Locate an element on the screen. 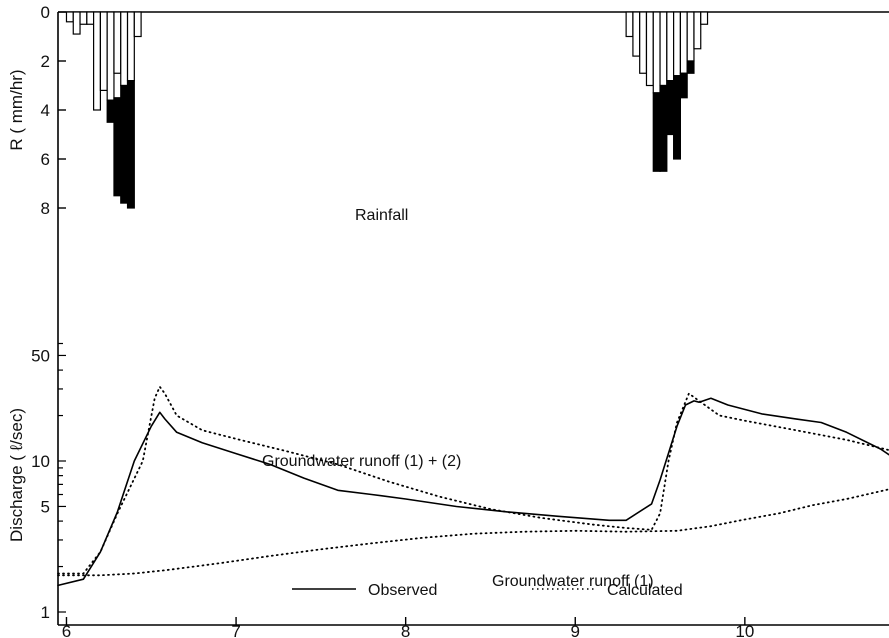  rainfall-tick-label: 2 is located at coordinates (45, 61).